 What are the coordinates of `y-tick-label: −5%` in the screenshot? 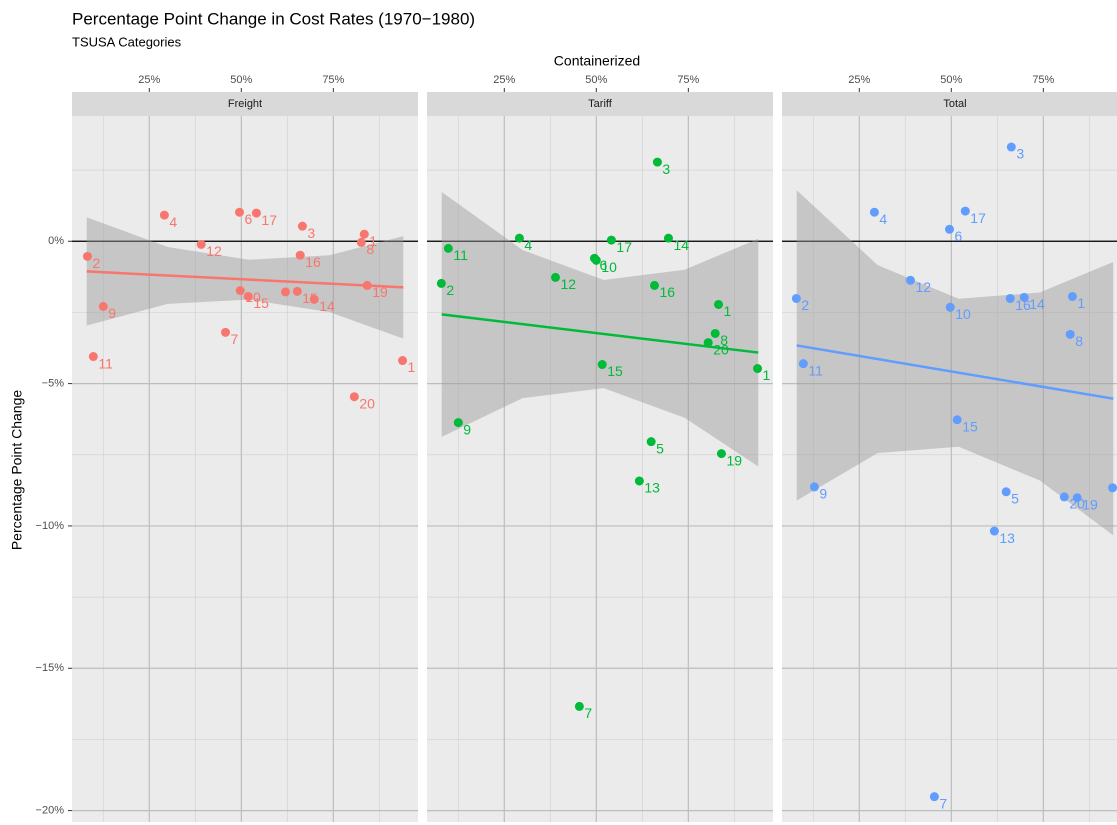 It's located at (53, 384).